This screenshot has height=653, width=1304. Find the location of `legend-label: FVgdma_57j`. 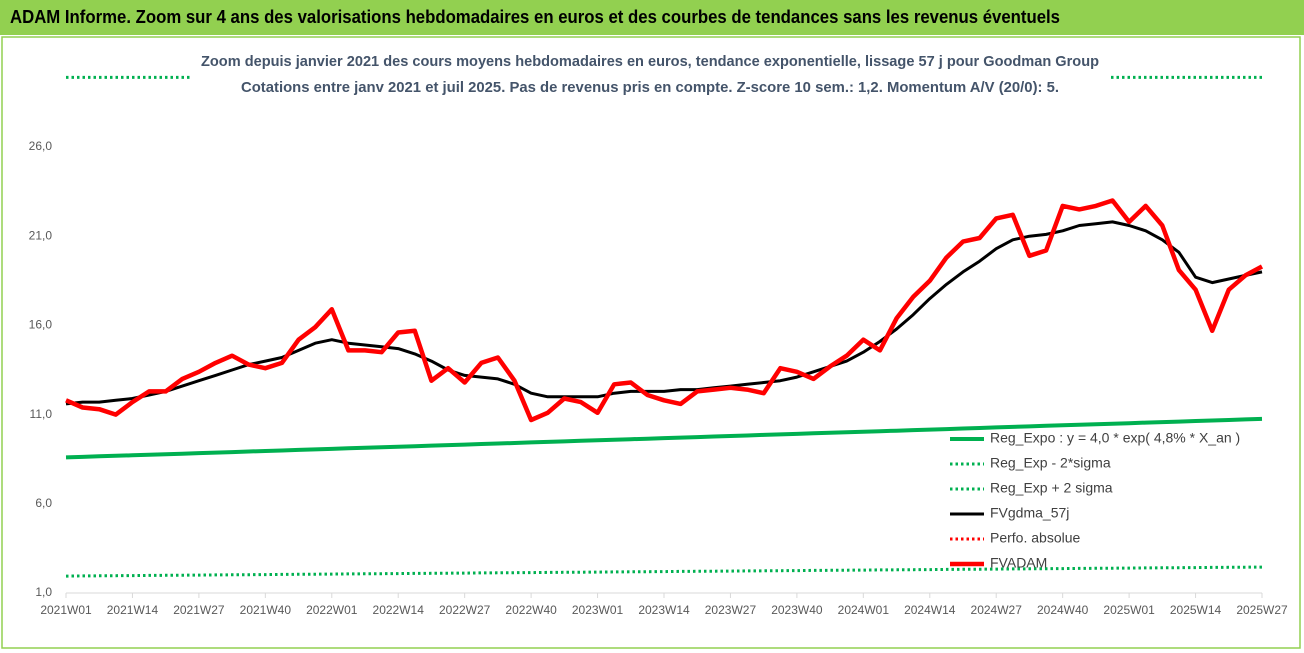

legend-label: FVgdma_57j is located at coordinates (1029, 513).